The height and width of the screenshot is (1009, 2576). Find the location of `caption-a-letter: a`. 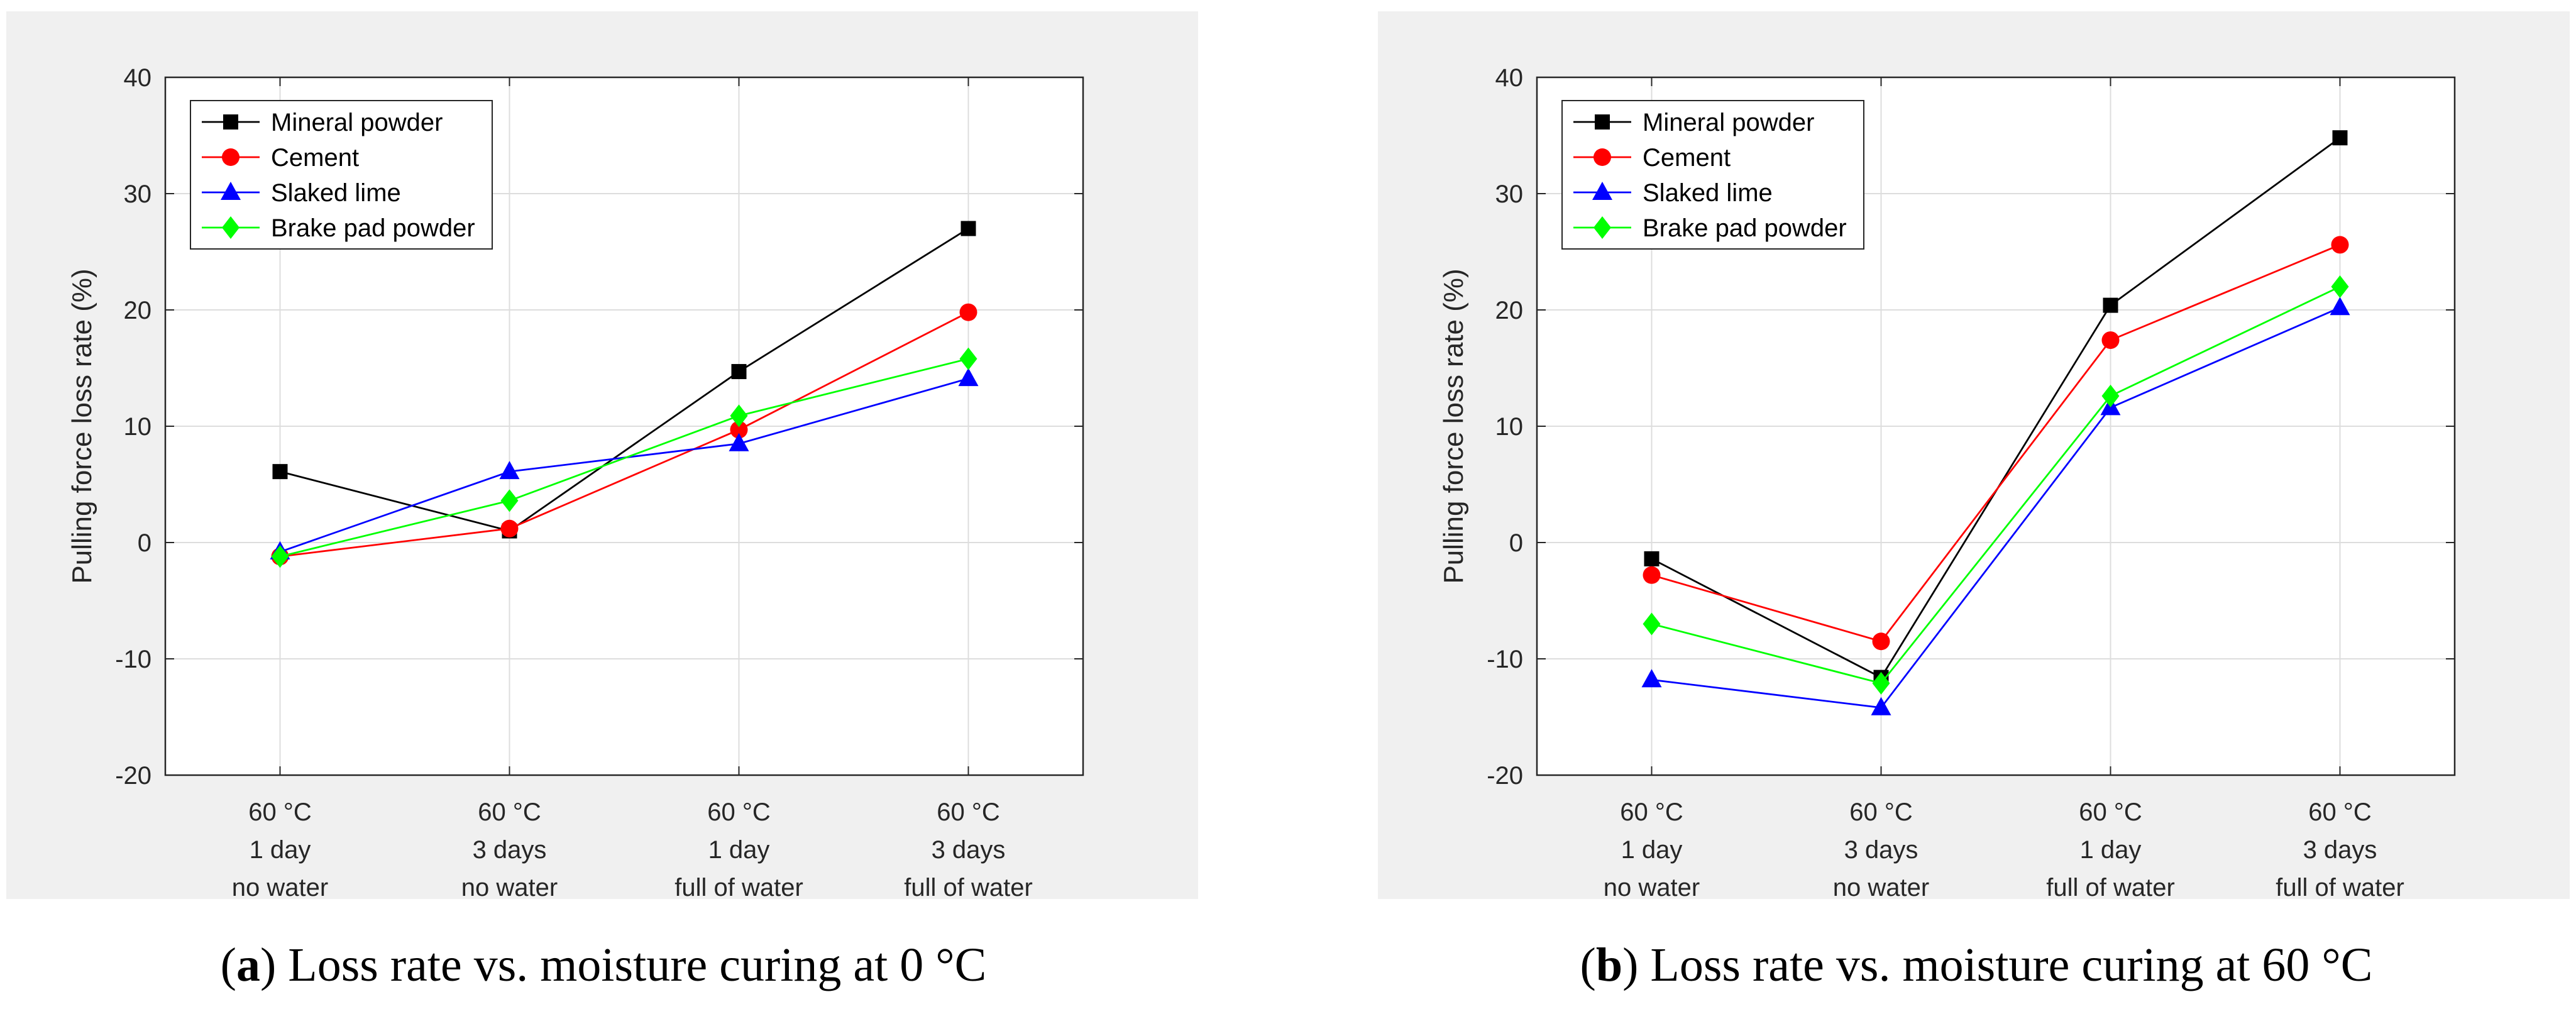

caption-a-letter: a is located at coordinates (248, 965).